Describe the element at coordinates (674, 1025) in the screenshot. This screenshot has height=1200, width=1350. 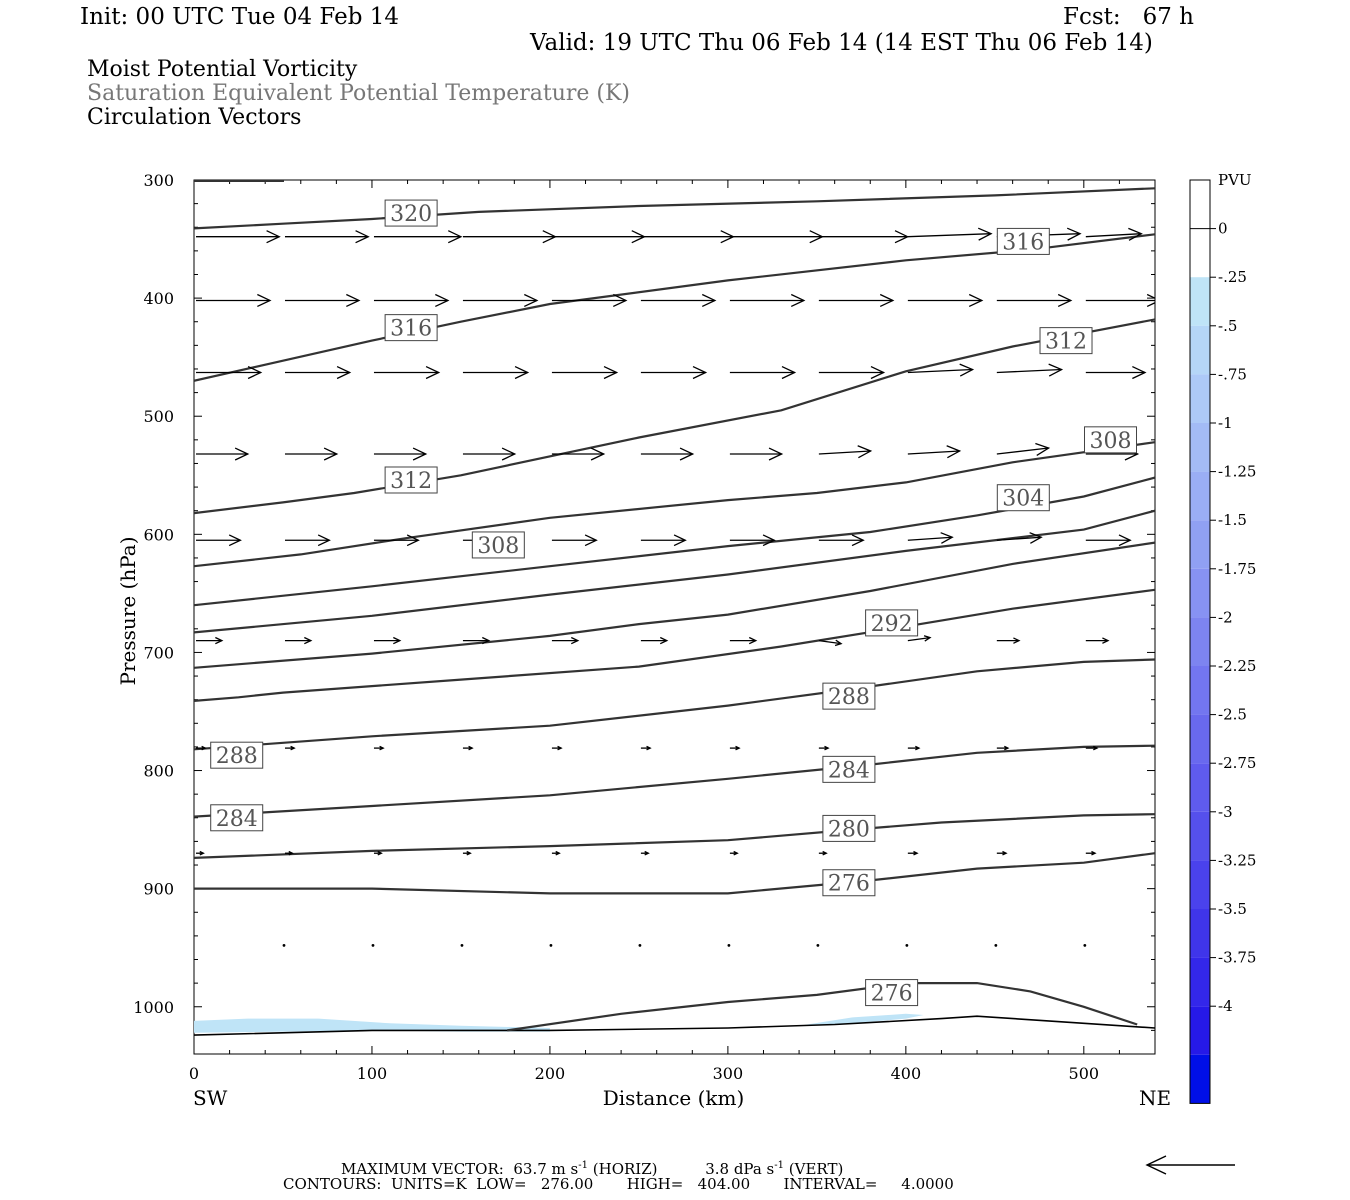
I see `ground-line` at that location.